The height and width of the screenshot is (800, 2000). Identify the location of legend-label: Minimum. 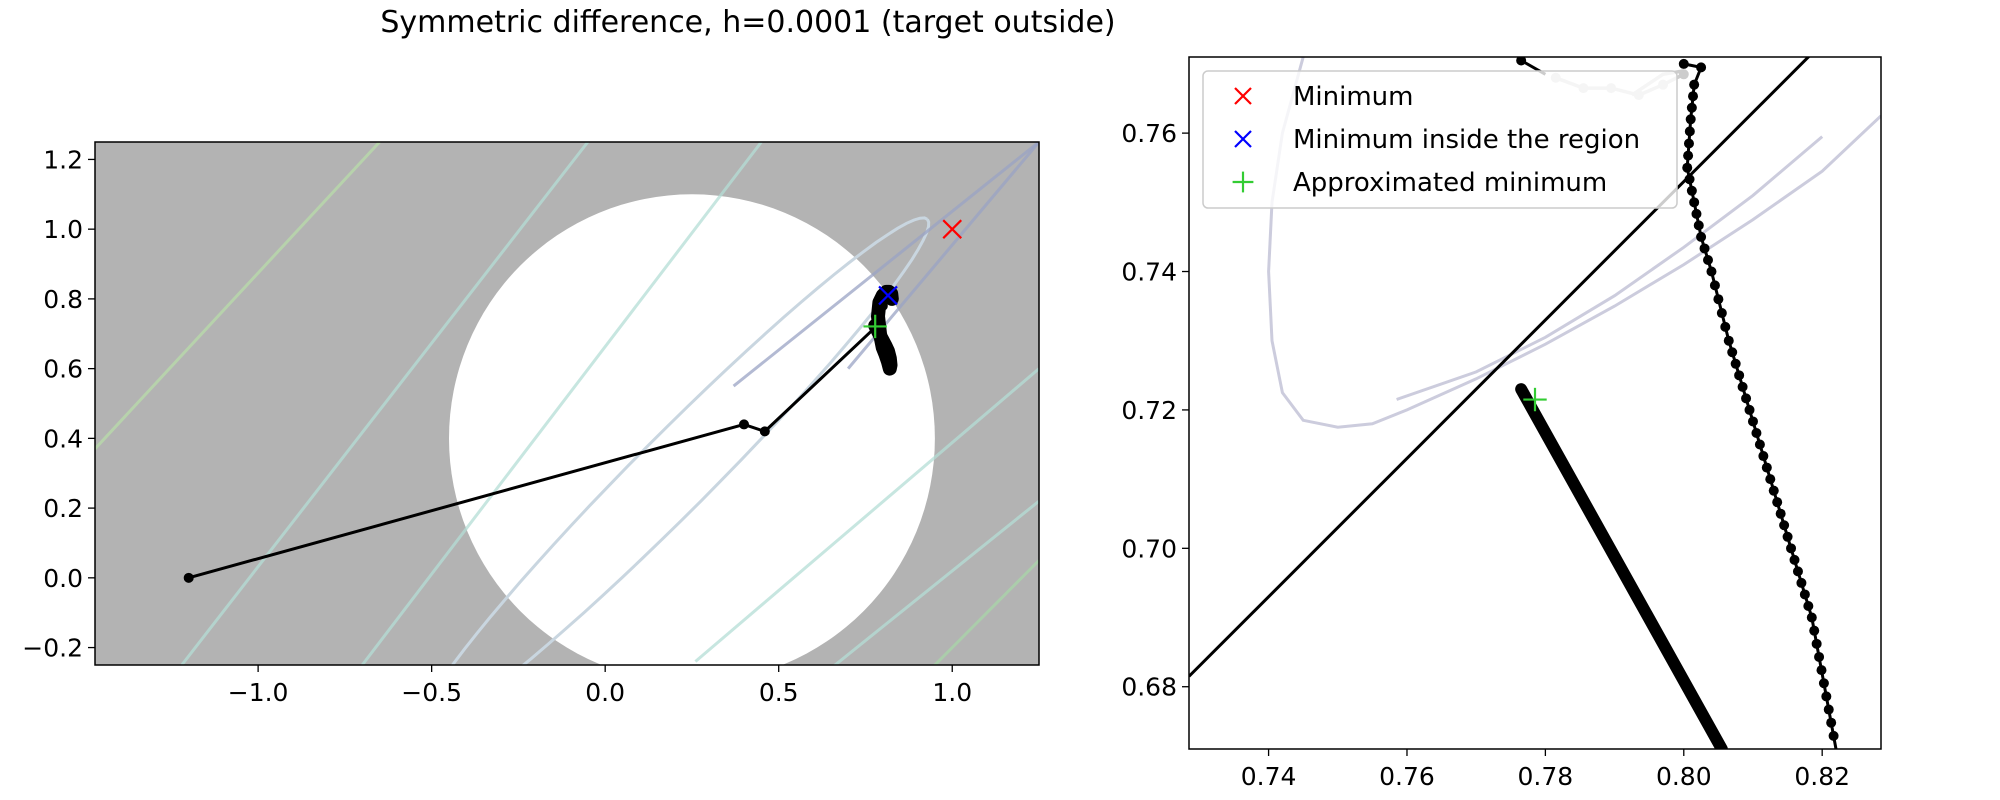
(1353, 97).